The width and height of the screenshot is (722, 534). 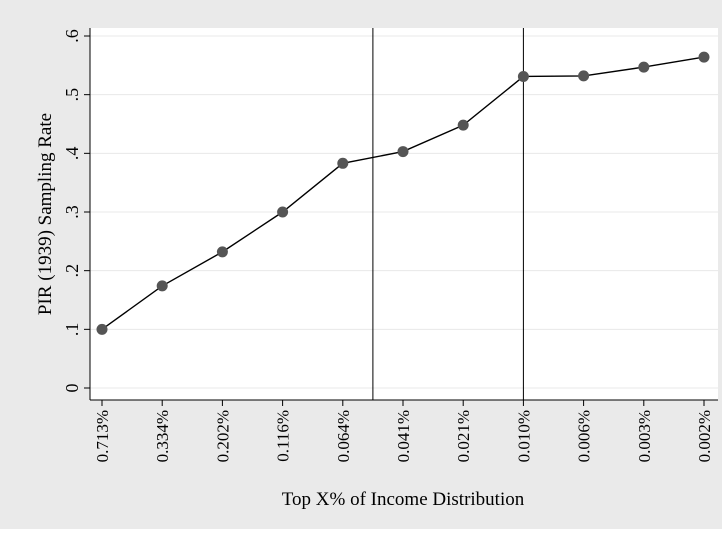 I want to click on y-axis-title: PIR (1939) Sampling Rate, so click(x=45, y=214).